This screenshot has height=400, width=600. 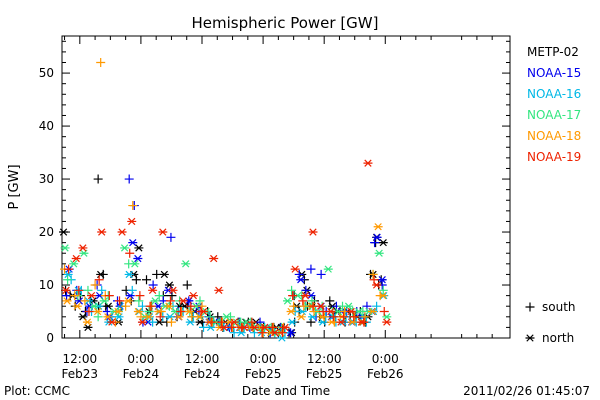 I want to click on legend-north-label: north, so click(x=558, y=338).